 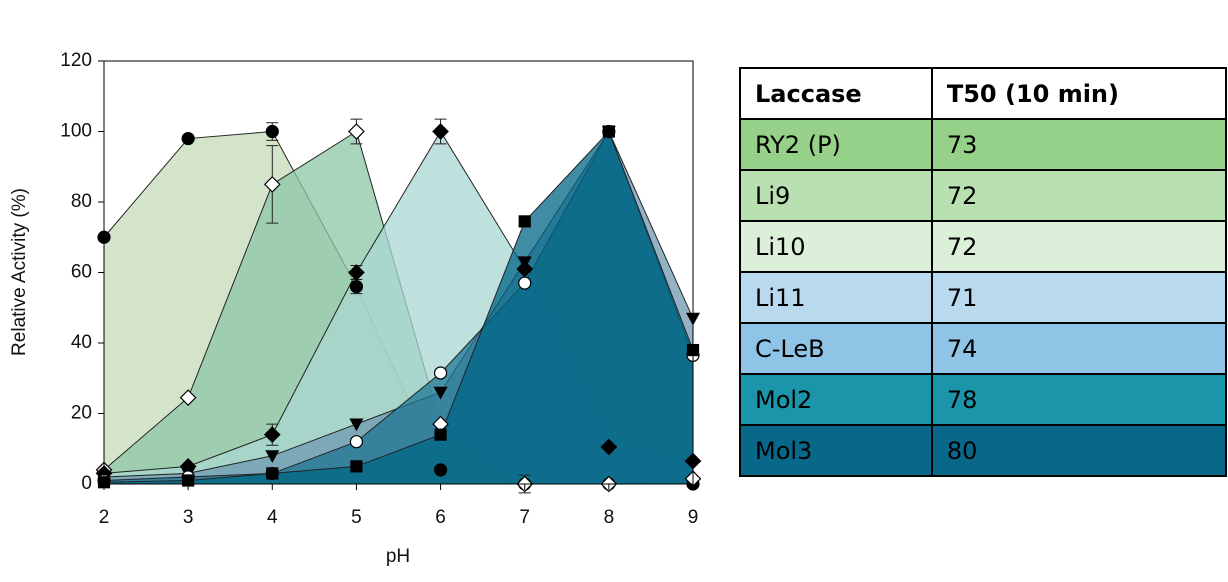 I want to click on table-cell: Li9, so click(x=836, y=195).